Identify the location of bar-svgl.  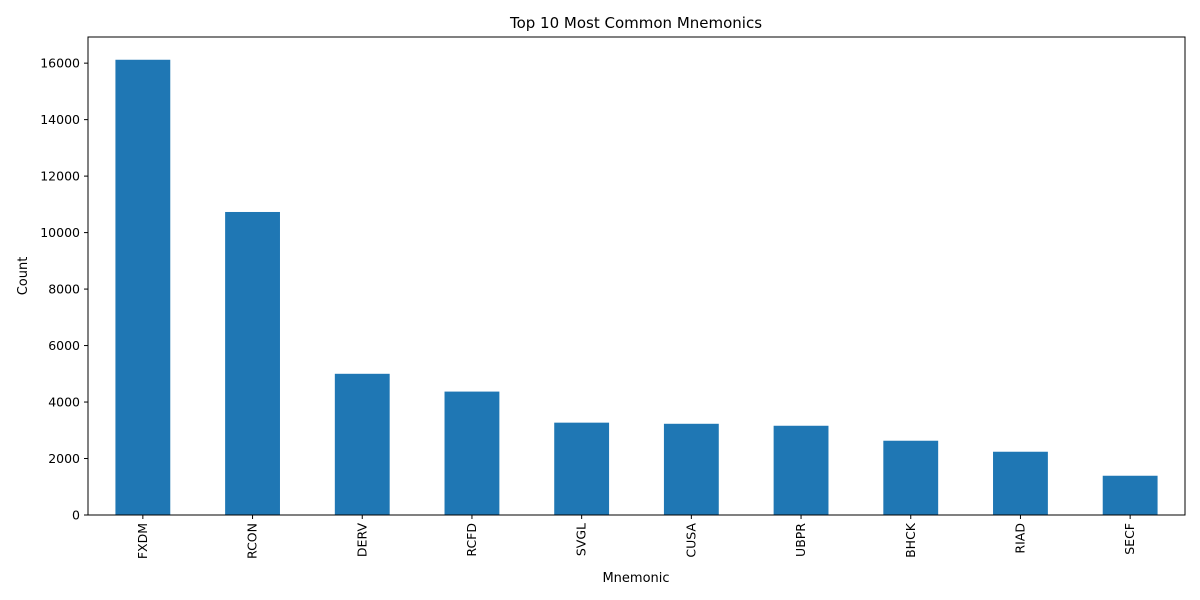
(582, 468).